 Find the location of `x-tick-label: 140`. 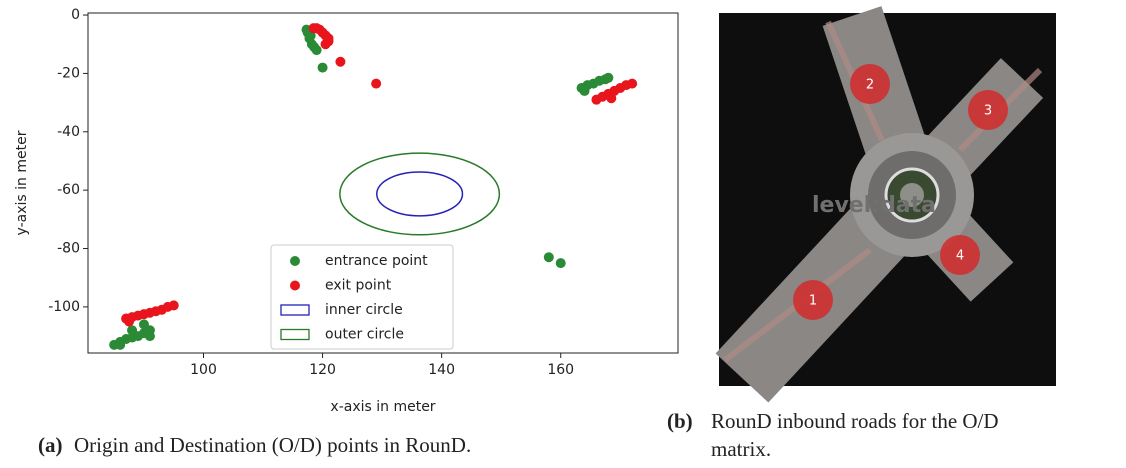

x-tick-label: 140 is located at coordinates (441, 370).